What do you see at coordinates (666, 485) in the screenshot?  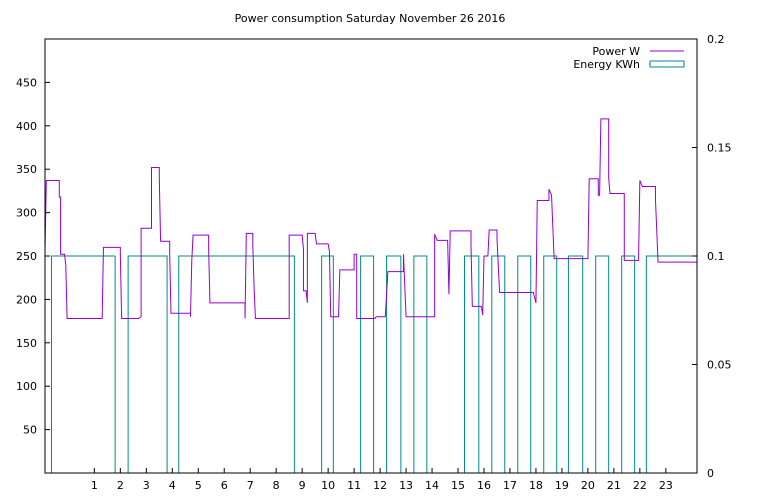 I see `x-tick-label: 23` at bounding box center [666, 485].